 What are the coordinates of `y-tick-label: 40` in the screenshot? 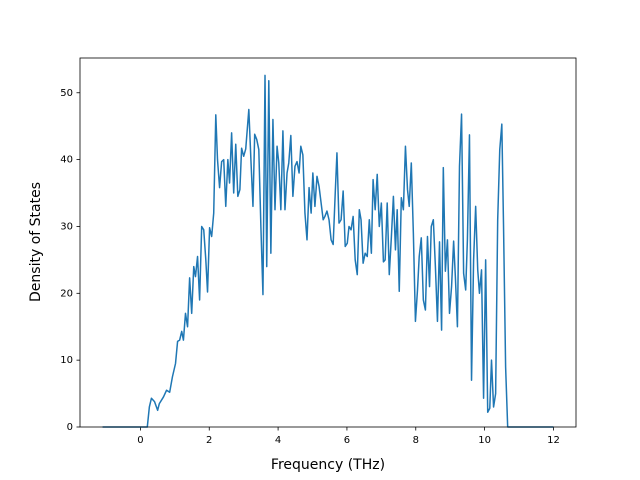 It's located at (66, 160).